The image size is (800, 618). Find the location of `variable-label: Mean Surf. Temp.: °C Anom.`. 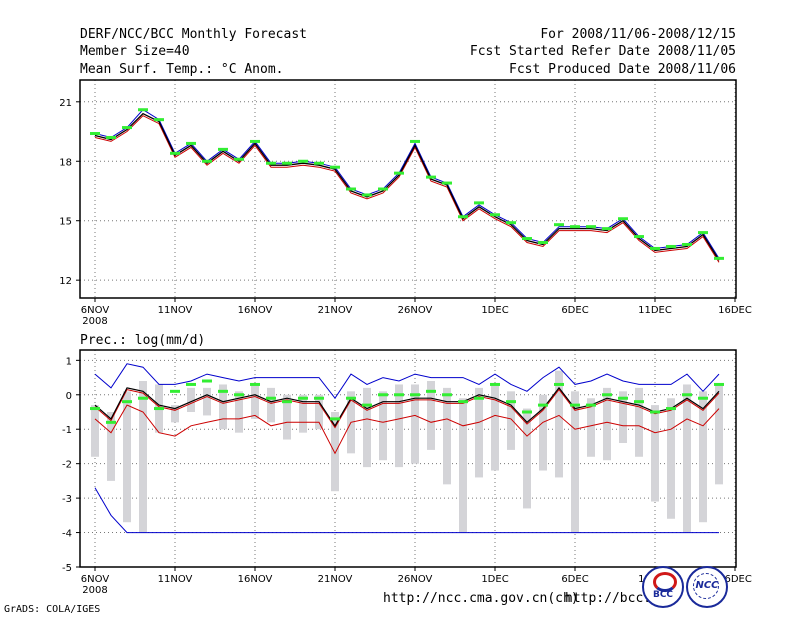

variable-label: Mean Surf. Temp.: °C Anom. is located at coordinates (182, 69).